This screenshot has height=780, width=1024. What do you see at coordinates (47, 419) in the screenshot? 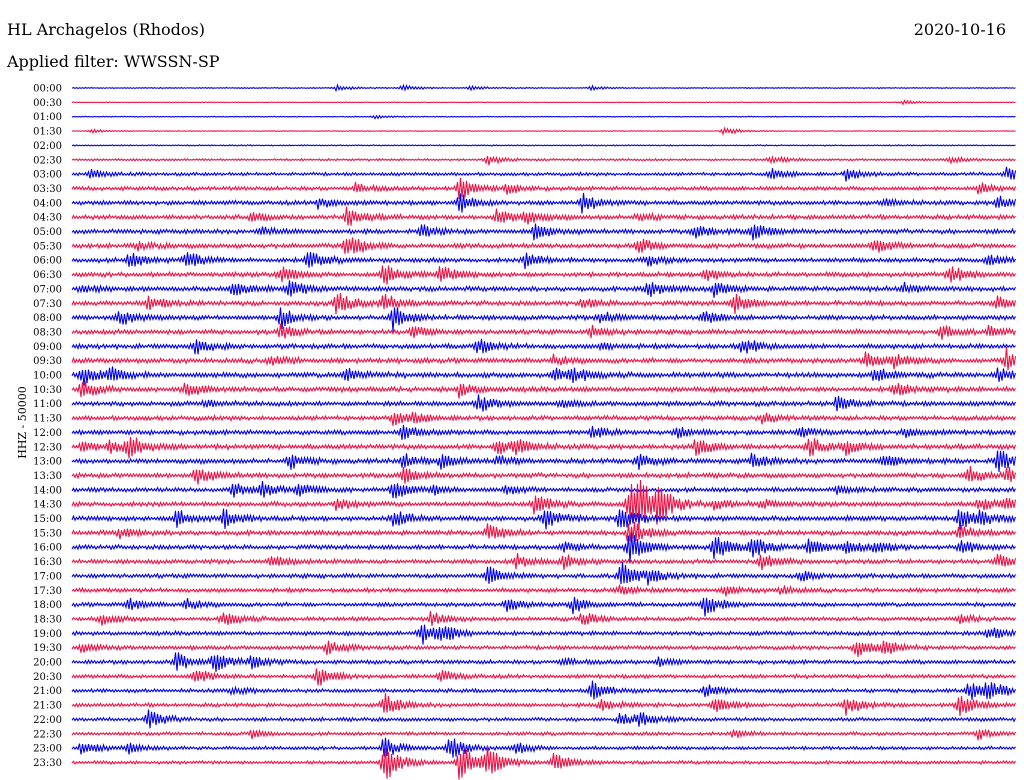
I see `row-time-label: 11:30` at bounding box center [47, 419].